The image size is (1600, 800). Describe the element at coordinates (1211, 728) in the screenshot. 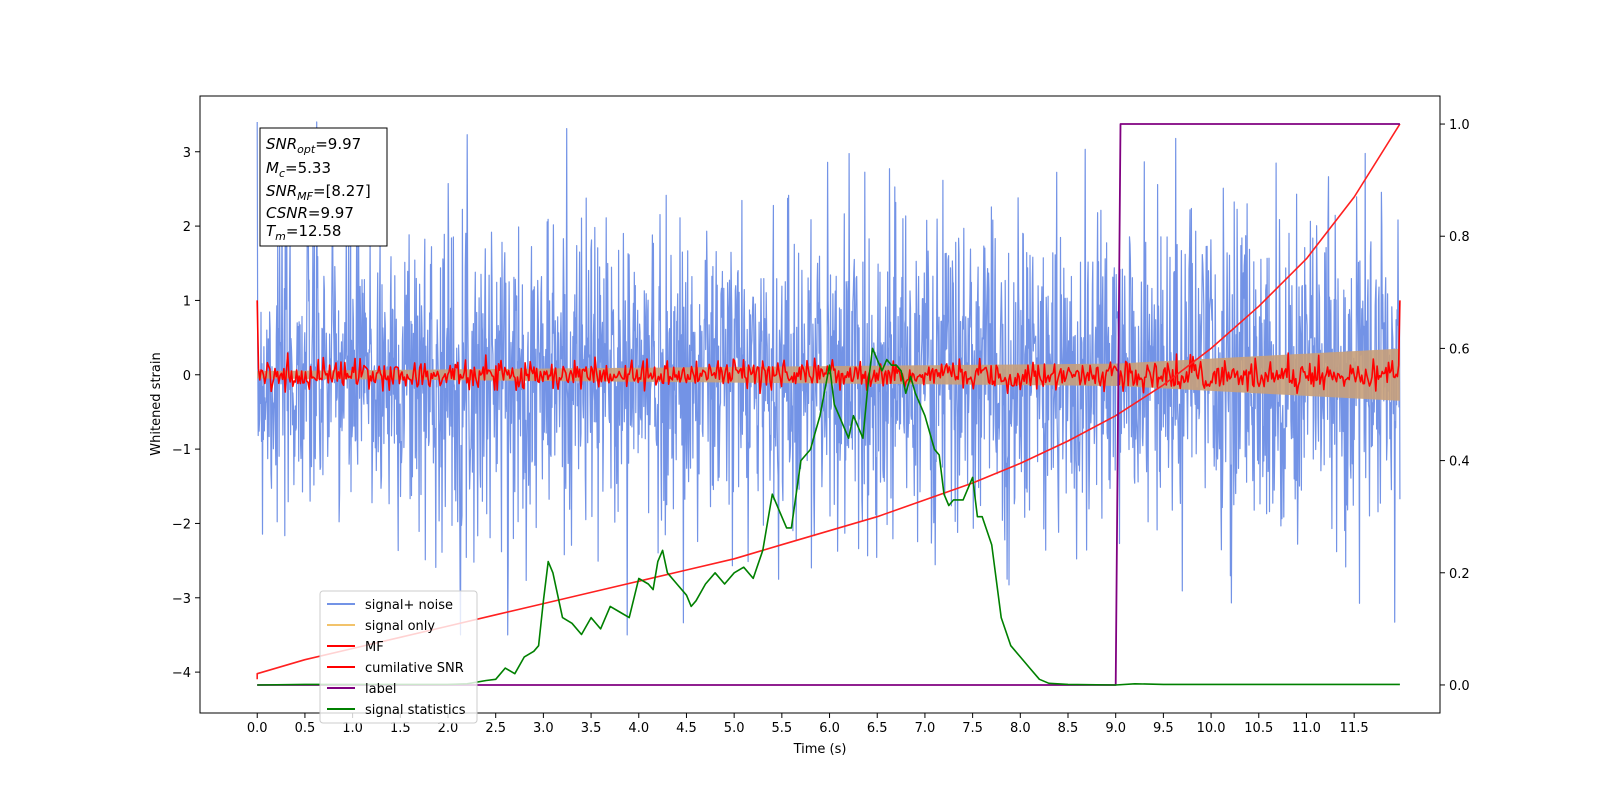

I see `x-tick-label: 10.0` at that location.